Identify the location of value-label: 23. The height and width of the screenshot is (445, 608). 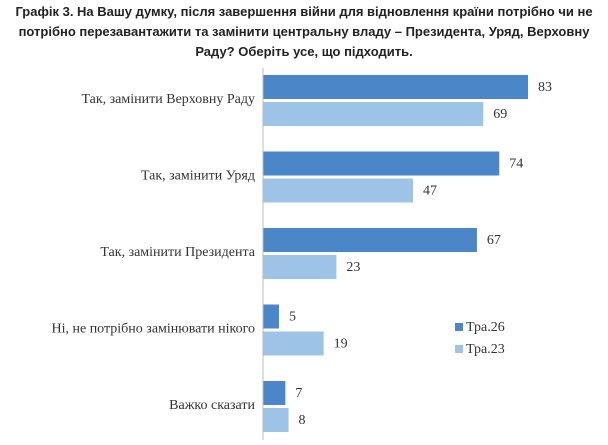
(353, 267).